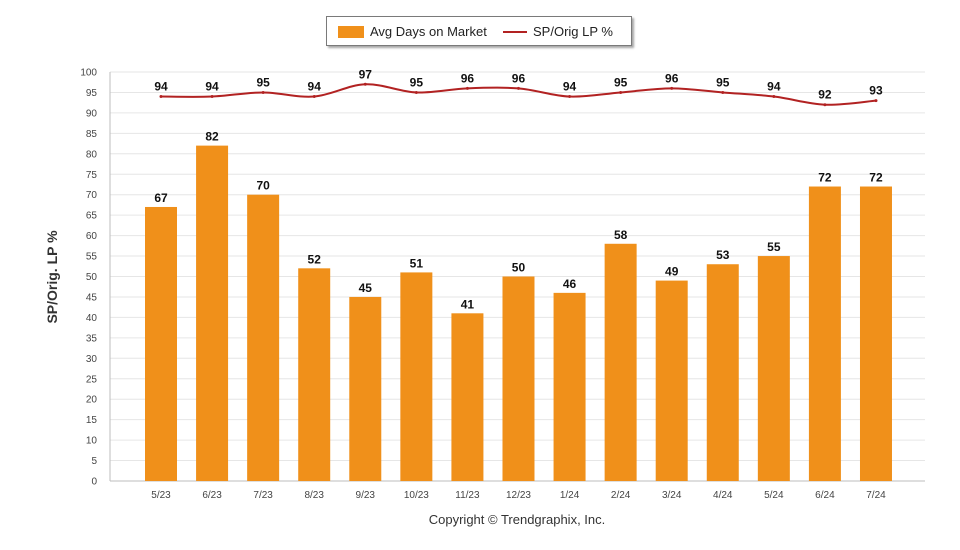  I want to click on y-tick-label: 80, so click(92, 154).